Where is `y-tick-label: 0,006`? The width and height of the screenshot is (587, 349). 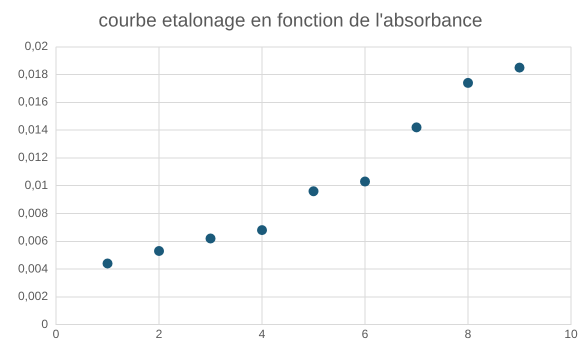
y-tick-label: 0,006 is located at coordinates (33, 241).